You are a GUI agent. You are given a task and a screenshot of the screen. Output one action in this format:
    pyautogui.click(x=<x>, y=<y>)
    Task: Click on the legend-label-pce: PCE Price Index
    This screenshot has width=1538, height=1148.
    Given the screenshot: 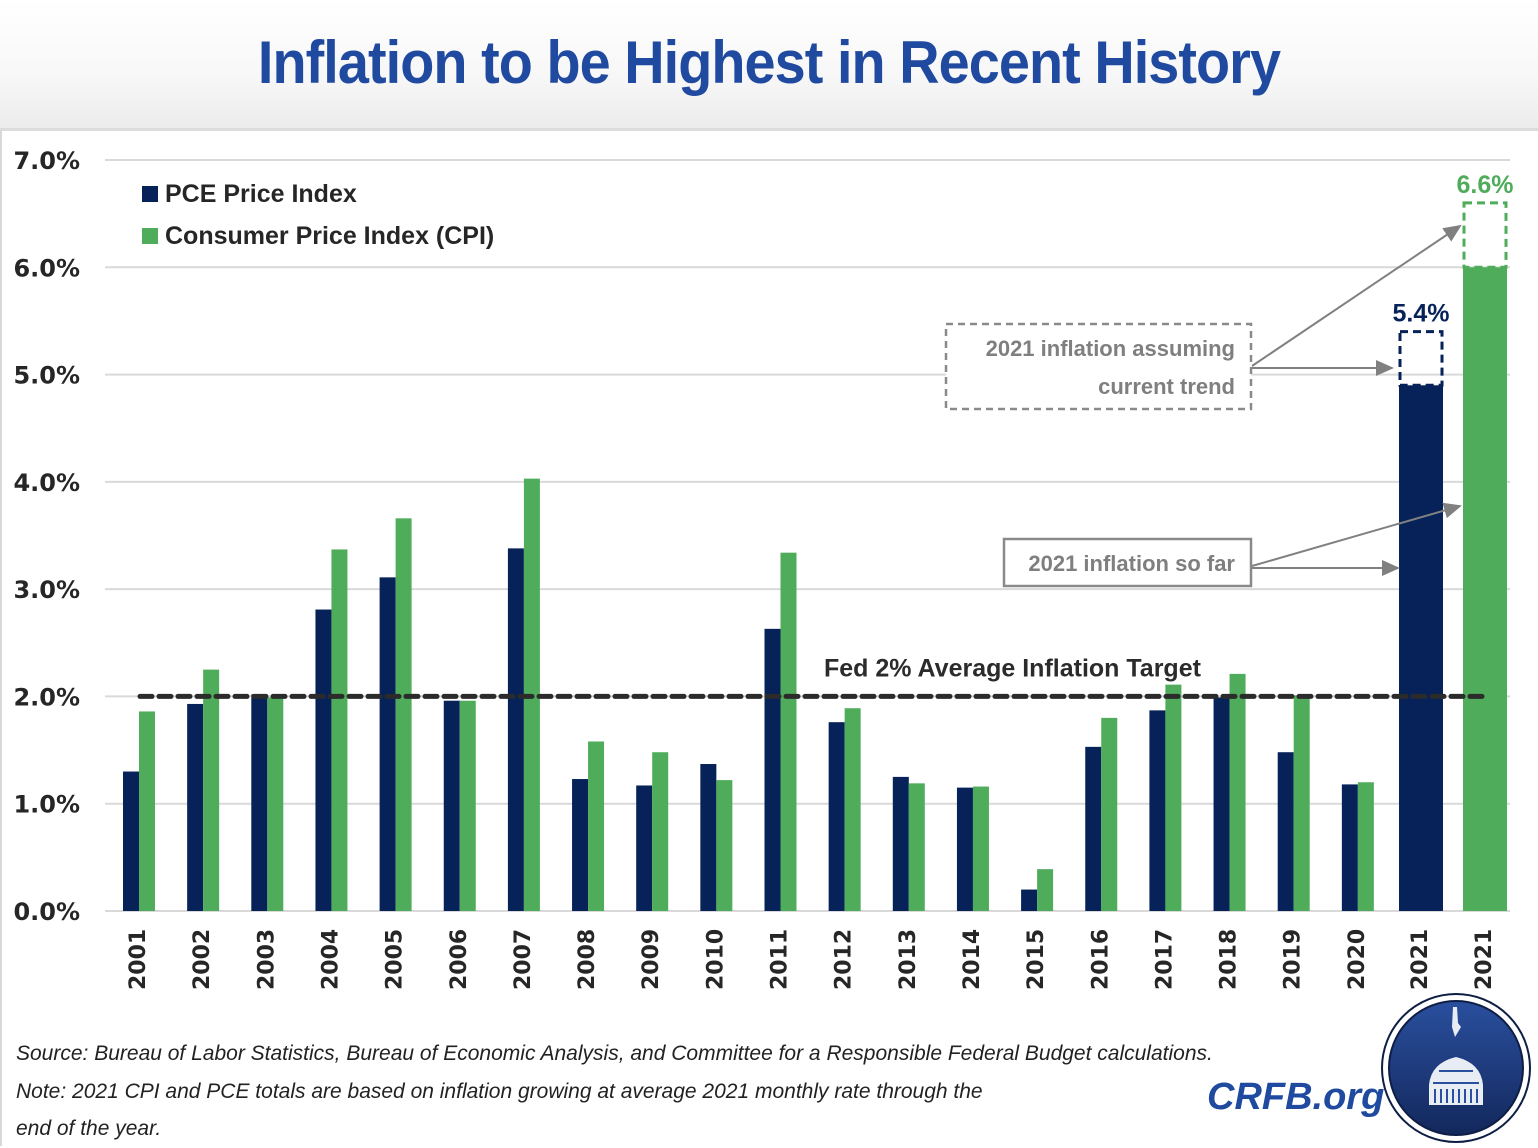 What is the action you would take?
    pyautogui.click(x=261, y=194)
    